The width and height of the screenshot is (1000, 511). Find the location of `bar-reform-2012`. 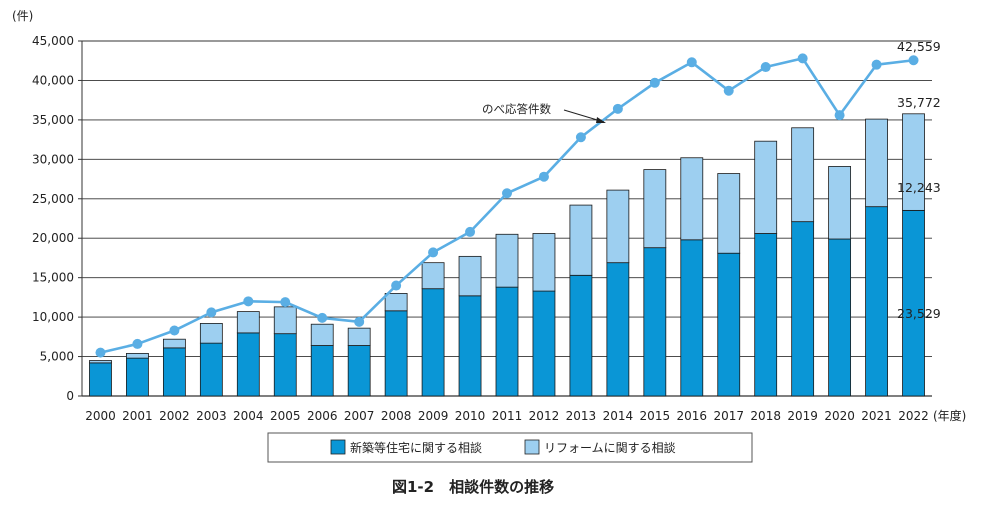

bar-reform-2012 is located at coordinates (544, 262).